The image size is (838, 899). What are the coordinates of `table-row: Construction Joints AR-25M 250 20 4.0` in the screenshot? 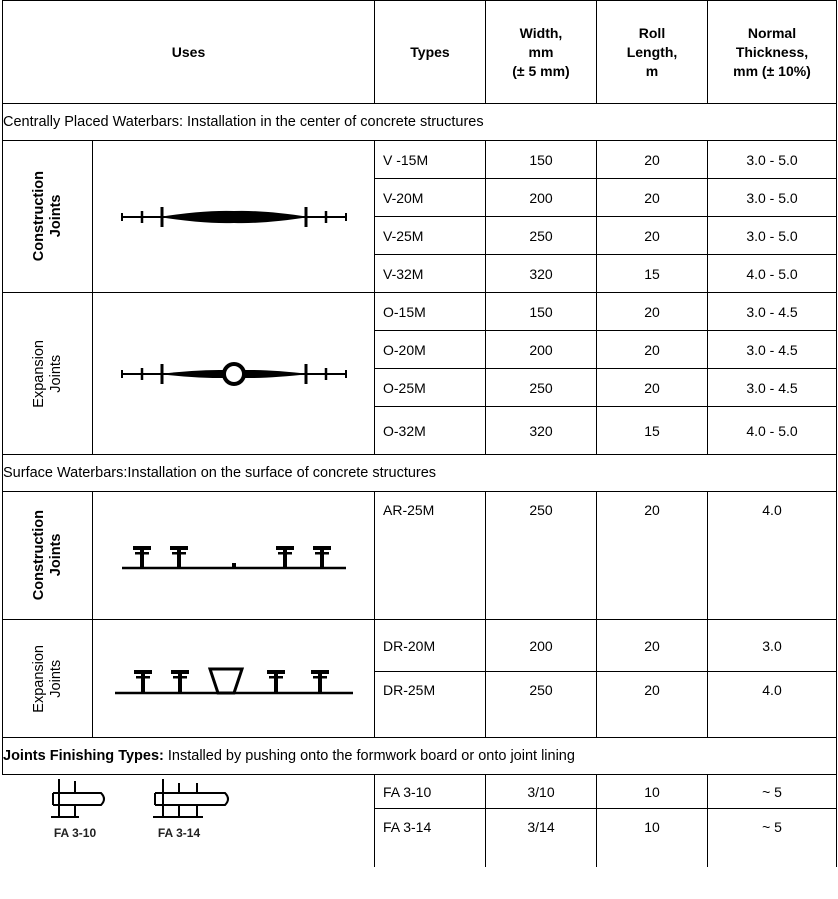 It's located at (419, 555).